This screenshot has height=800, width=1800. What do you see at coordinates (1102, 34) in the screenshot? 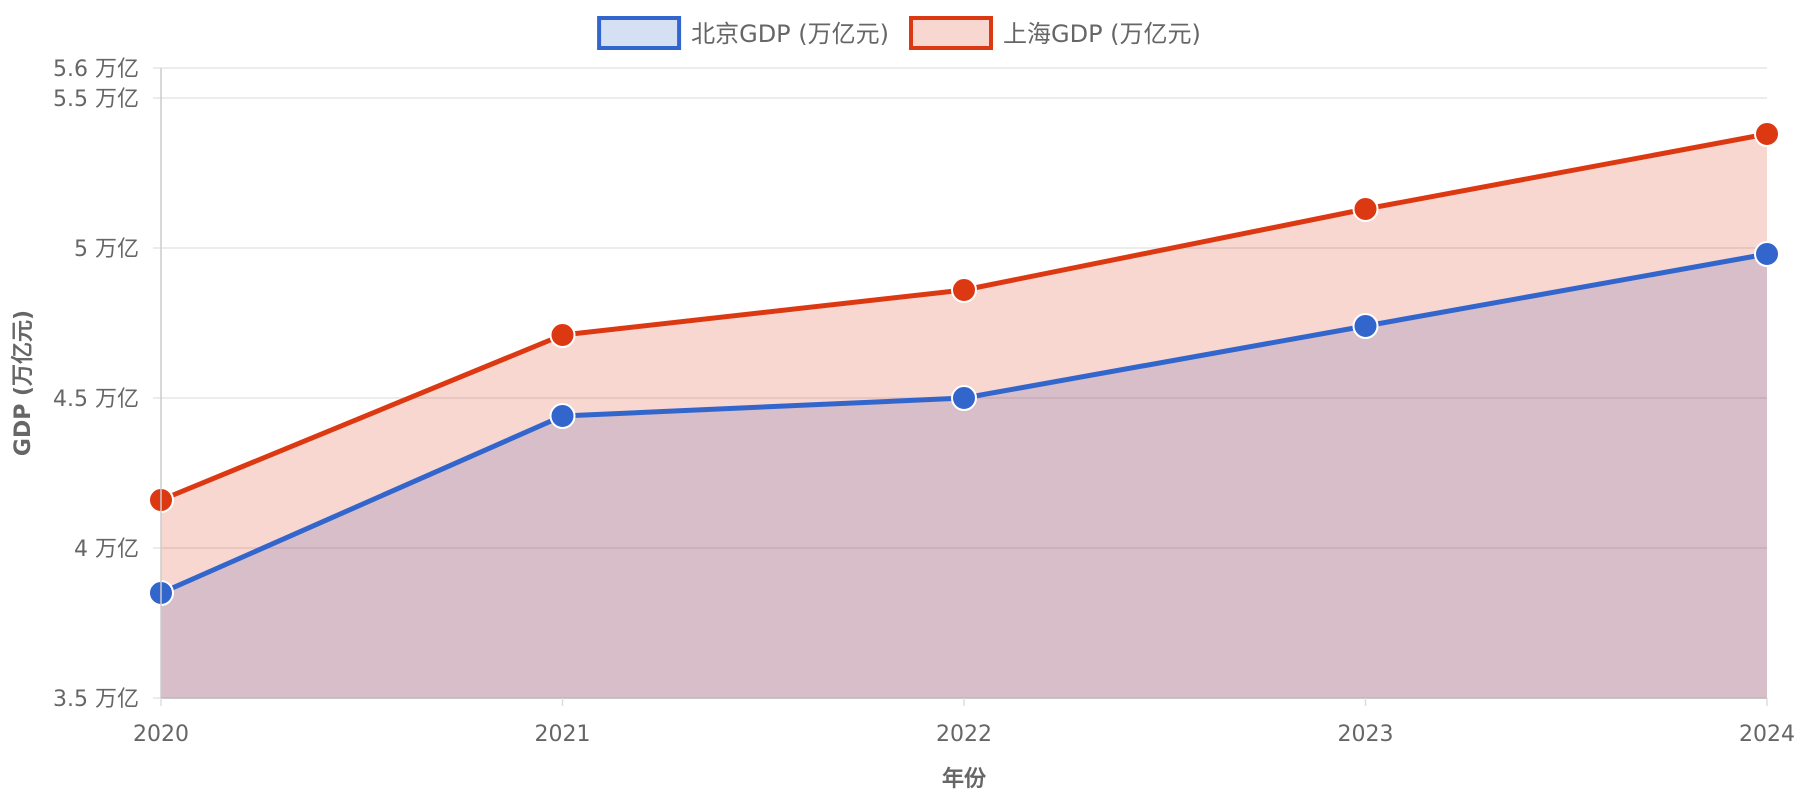
I see `legend-label-1: 上海GDP (万亿元)` at bounding box center [1102, 34].